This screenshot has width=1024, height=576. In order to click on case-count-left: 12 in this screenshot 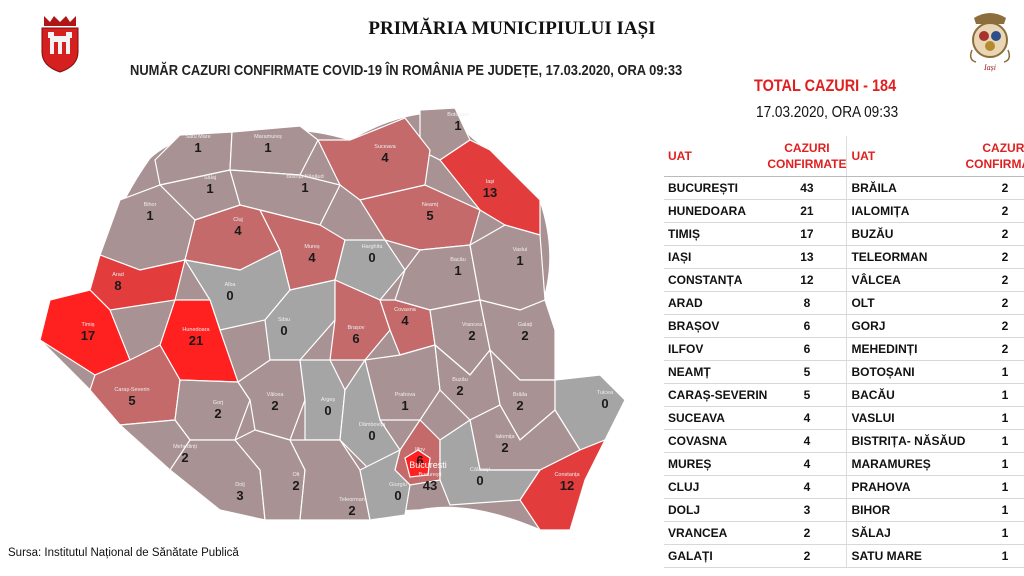, I will do `click(807, 280)`.